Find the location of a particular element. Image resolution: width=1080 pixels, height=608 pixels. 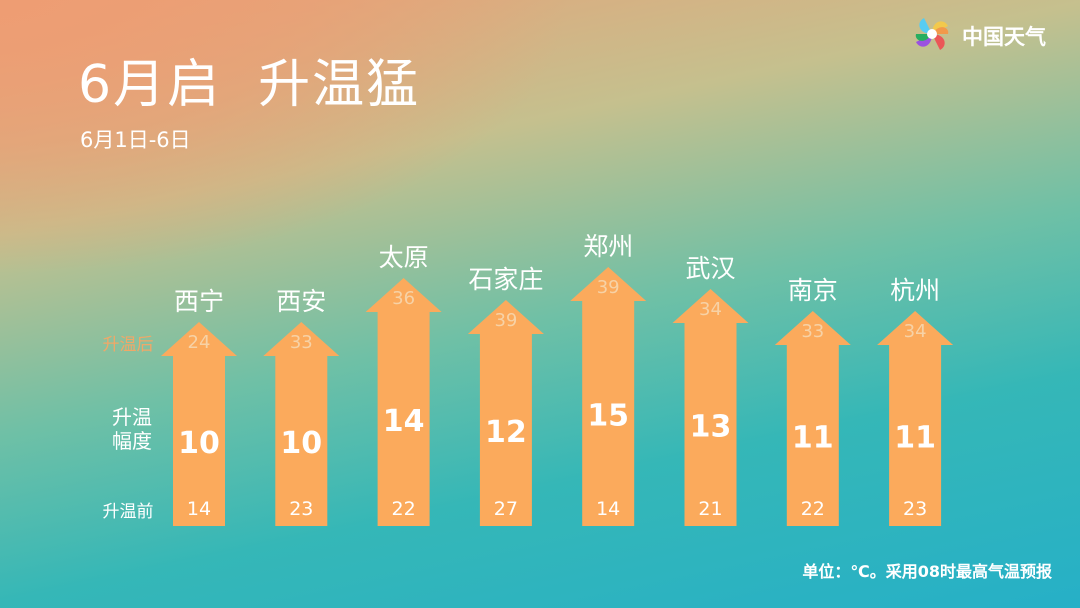

rise-value-label: 15 is located at coordinates (608, 416).